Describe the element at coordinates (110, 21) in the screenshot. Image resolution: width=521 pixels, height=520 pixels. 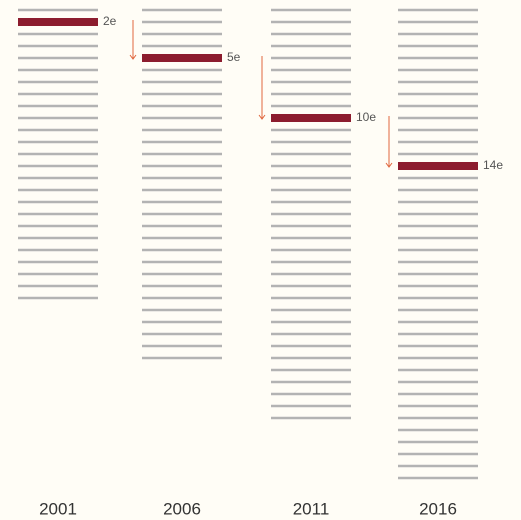
I see `rank-label: 2e` at that location.